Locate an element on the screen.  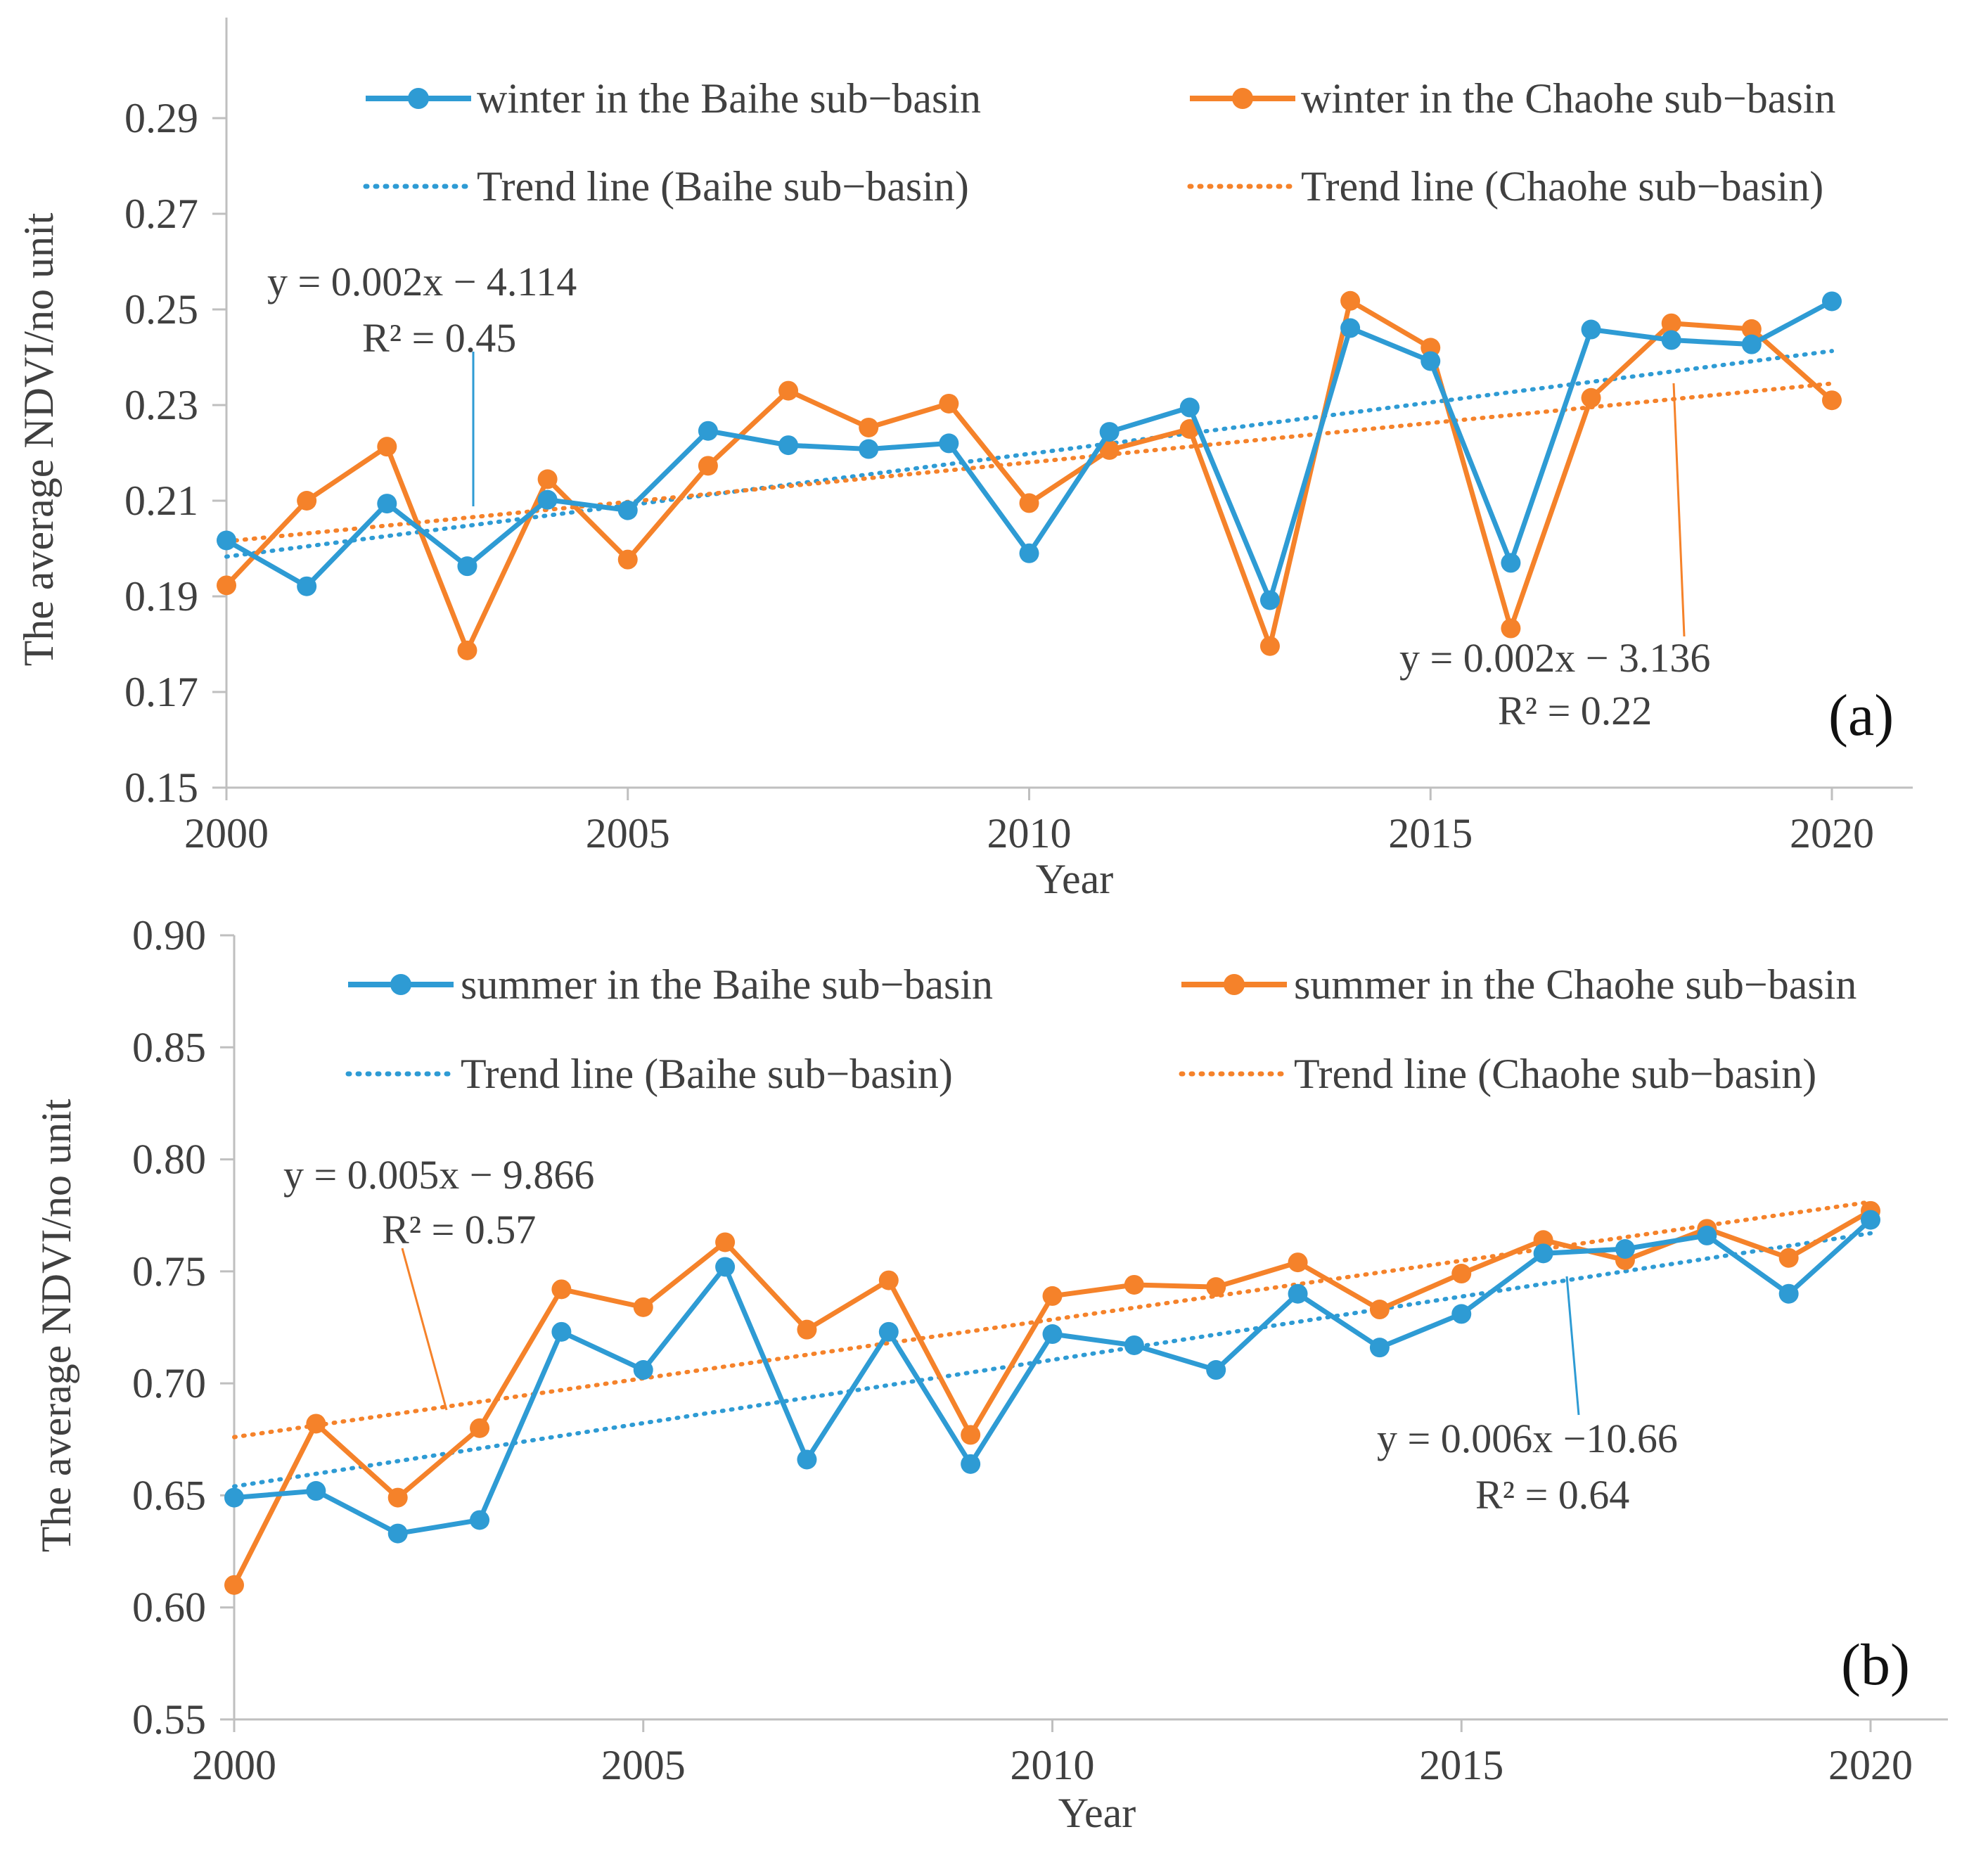
legend-item-trend-chaohe-a: Trend line (Chaohe sub−basin) is located at coordinates (1505, 186).